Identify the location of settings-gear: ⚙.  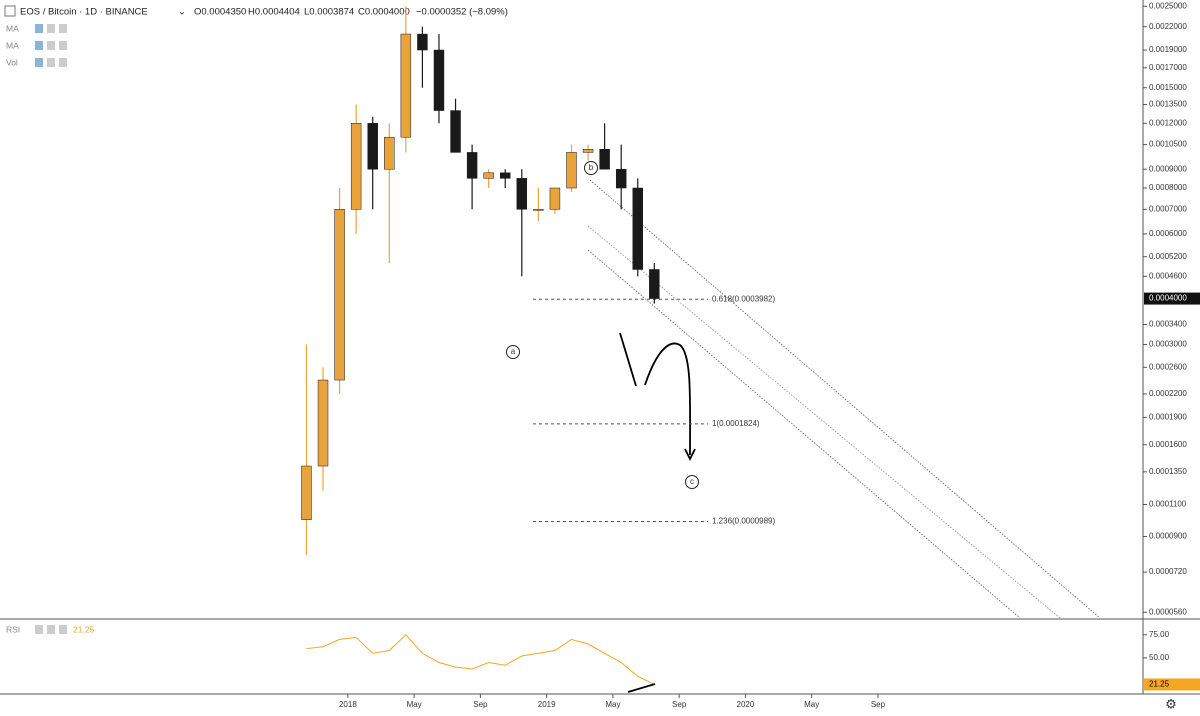
(1171, 703).